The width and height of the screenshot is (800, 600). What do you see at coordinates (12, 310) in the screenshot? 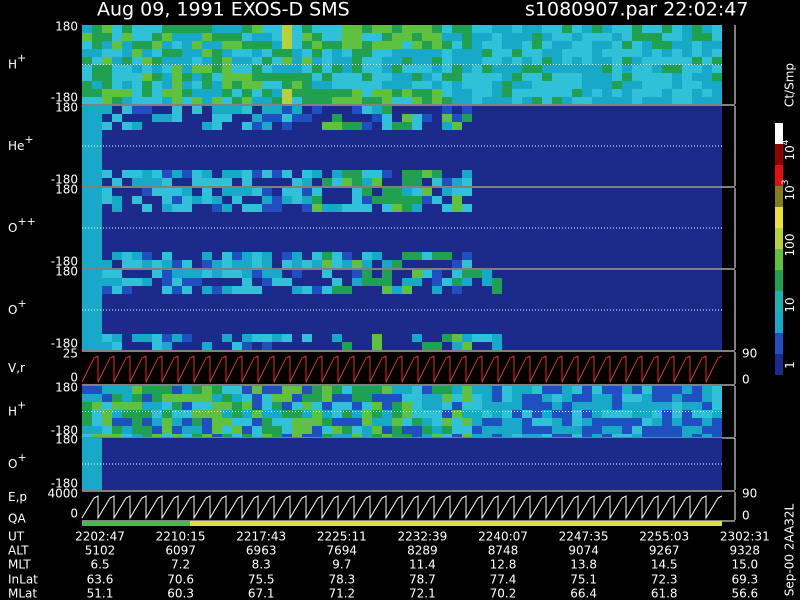
I see `label-base: O` at bounding box center [12, 310].